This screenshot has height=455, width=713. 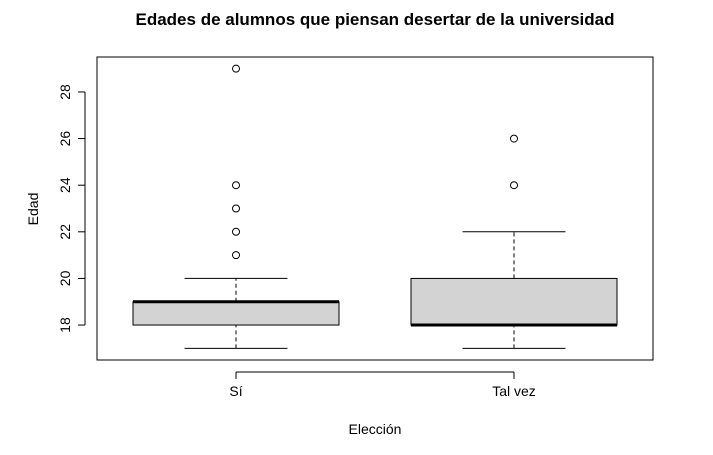 I want to click on y-tick-label: 26, so click(x=65, y=139).